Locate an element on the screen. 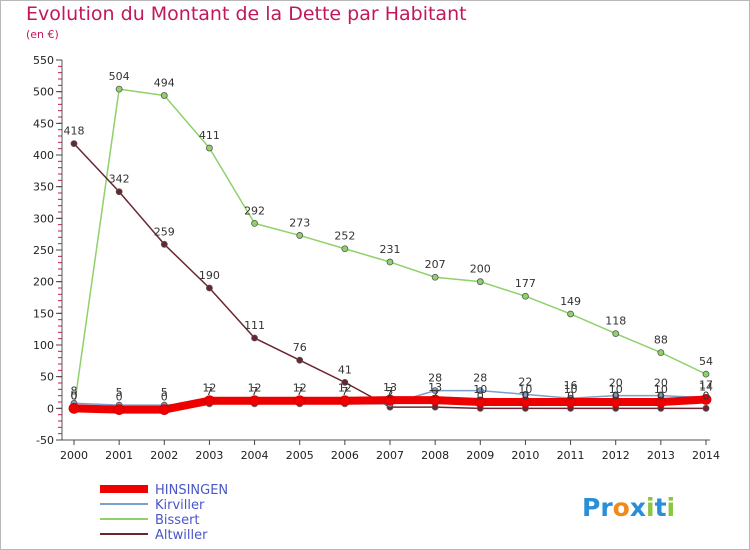  y-tick-label: 250 is located at coordinates (43, 250).